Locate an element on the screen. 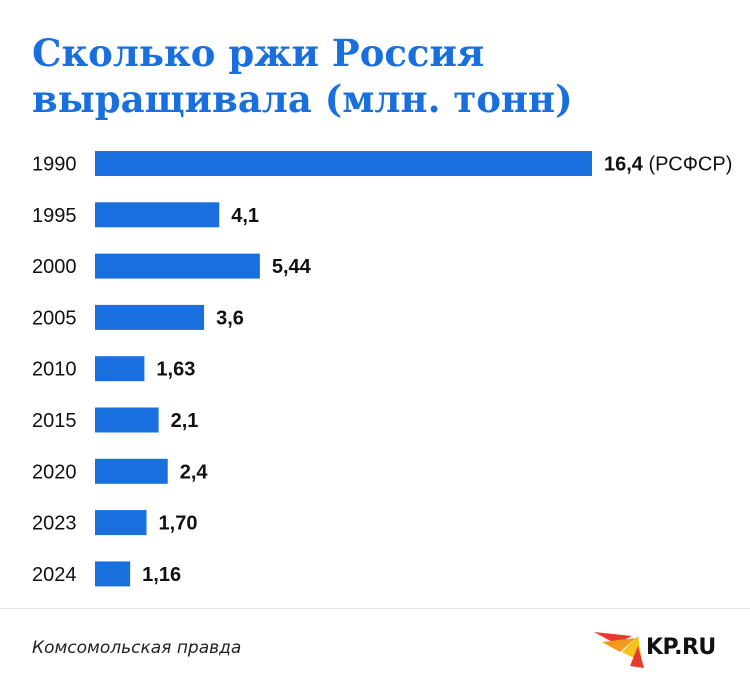 This screenshot has height=683, width=750. value-label: 1,63 is located at coordinates (175, 370).